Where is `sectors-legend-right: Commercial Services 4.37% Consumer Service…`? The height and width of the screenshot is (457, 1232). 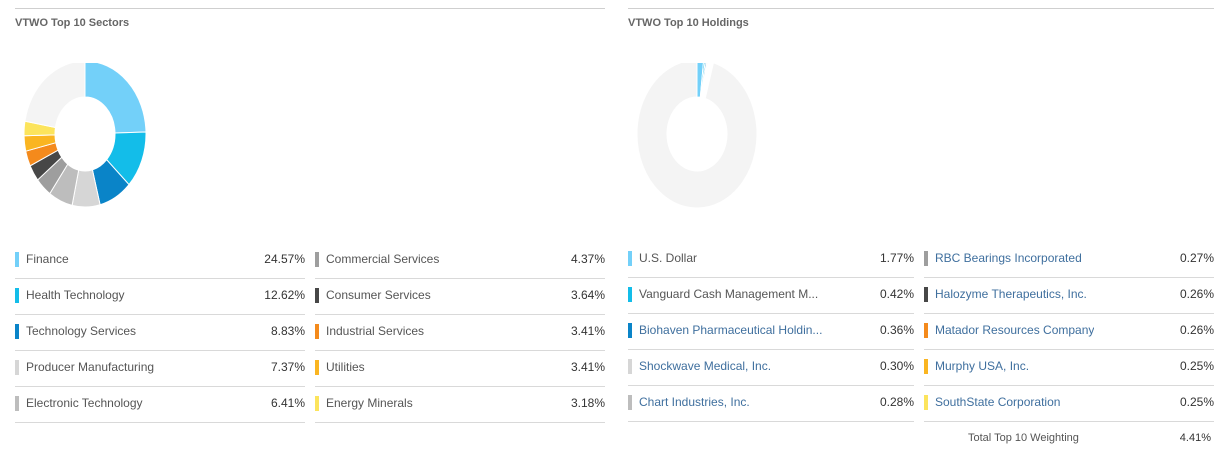 sectors-legend-right: Commercial Services 4.37% Consumer Service… is located at coordinates (460, 333).